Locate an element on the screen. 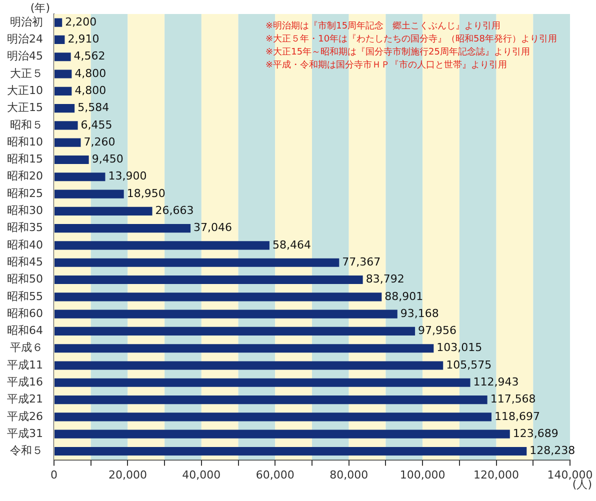  y-tick-label: 大正５ is located at coordinates (26, 73).